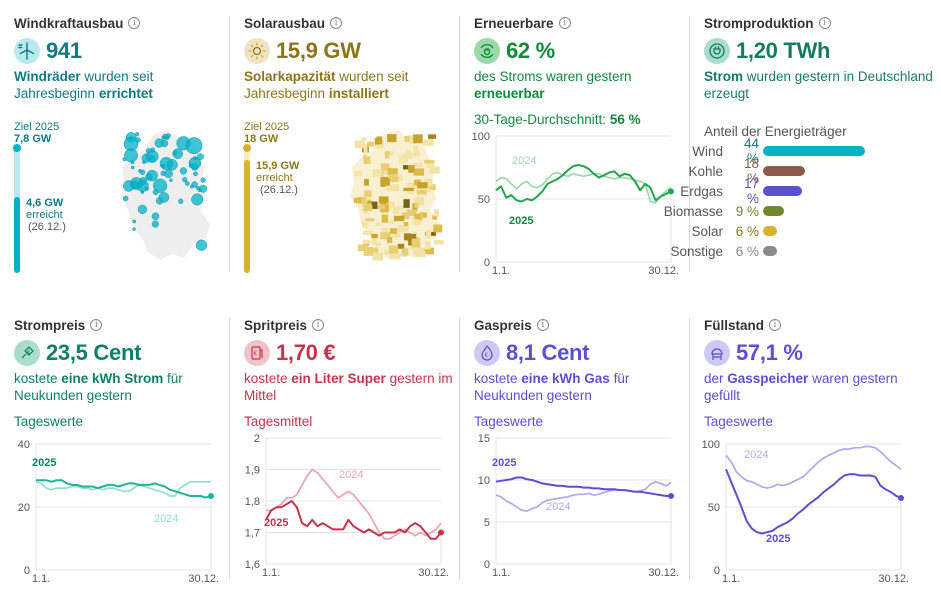  I want to click on share-value: 9 %, so click(747, 211).